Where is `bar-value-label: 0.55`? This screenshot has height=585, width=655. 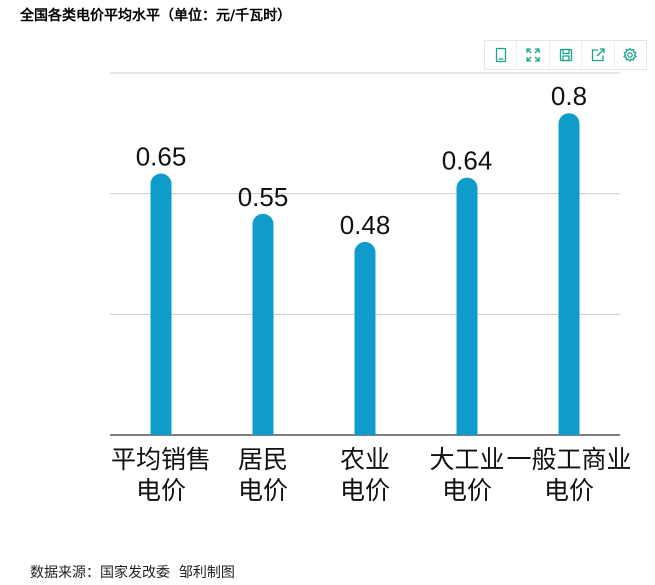
bar-value-label: 0.55 is located at coordinates (263, 197).